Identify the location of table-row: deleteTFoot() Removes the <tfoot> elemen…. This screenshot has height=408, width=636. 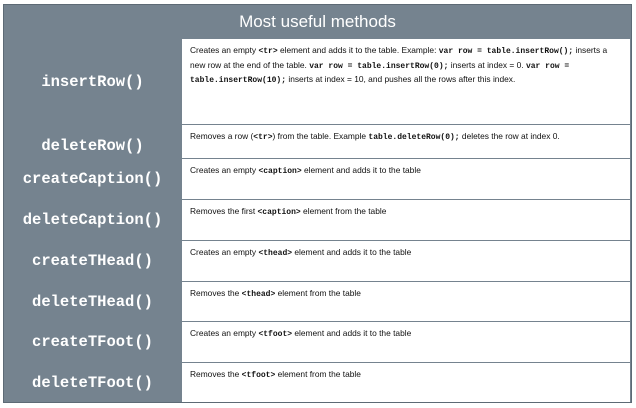
(317, 382).